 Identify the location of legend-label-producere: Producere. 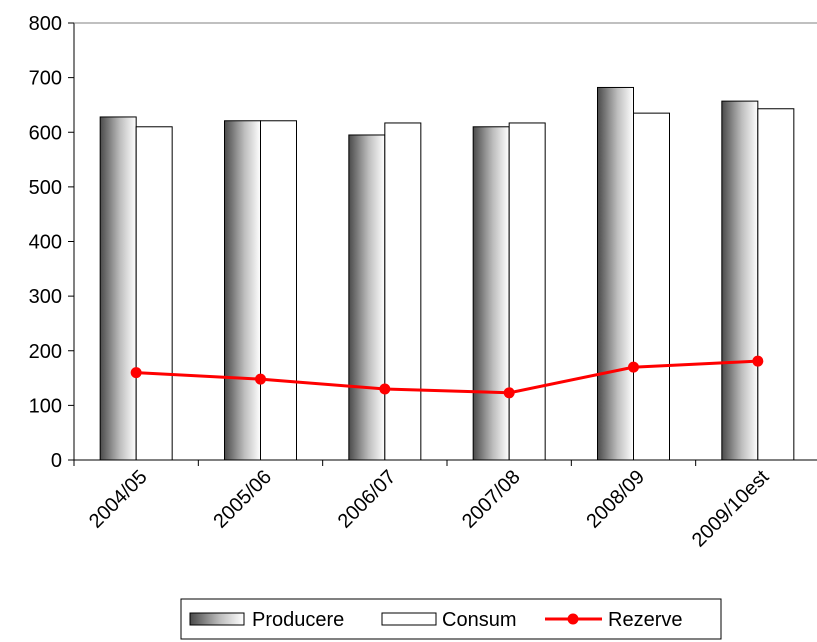
(298, 620).